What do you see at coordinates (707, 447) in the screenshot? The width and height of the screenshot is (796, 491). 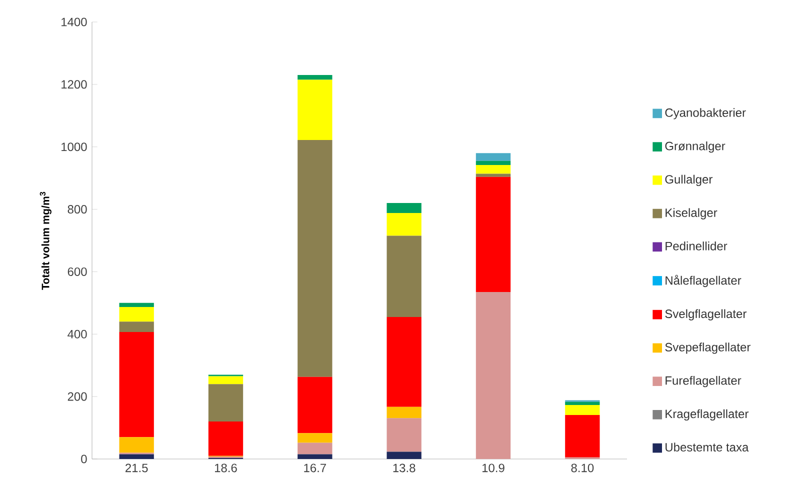 I see `legend-label: Ubestemte taxa` at bounding box center [707, 447].